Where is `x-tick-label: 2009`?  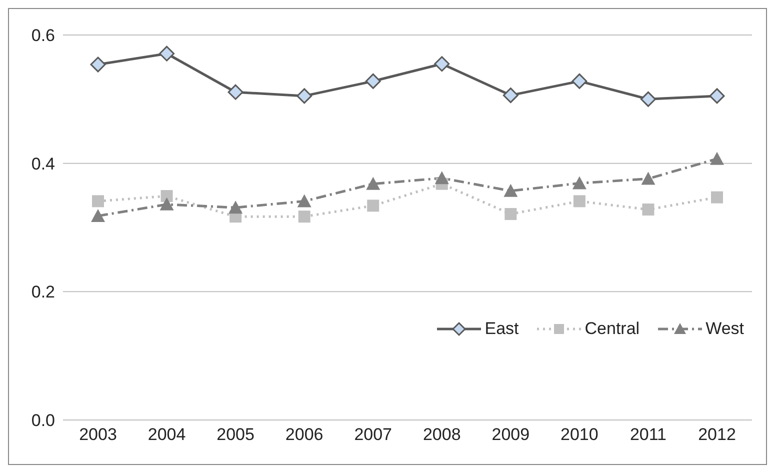 x-tick-label: 2009 is located at coordinates (511, 434).